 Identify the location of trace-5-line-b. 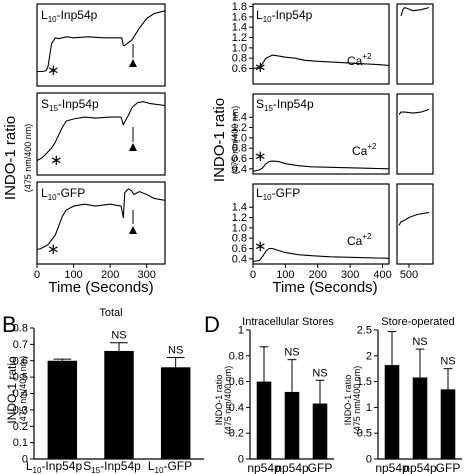
(414, 111).